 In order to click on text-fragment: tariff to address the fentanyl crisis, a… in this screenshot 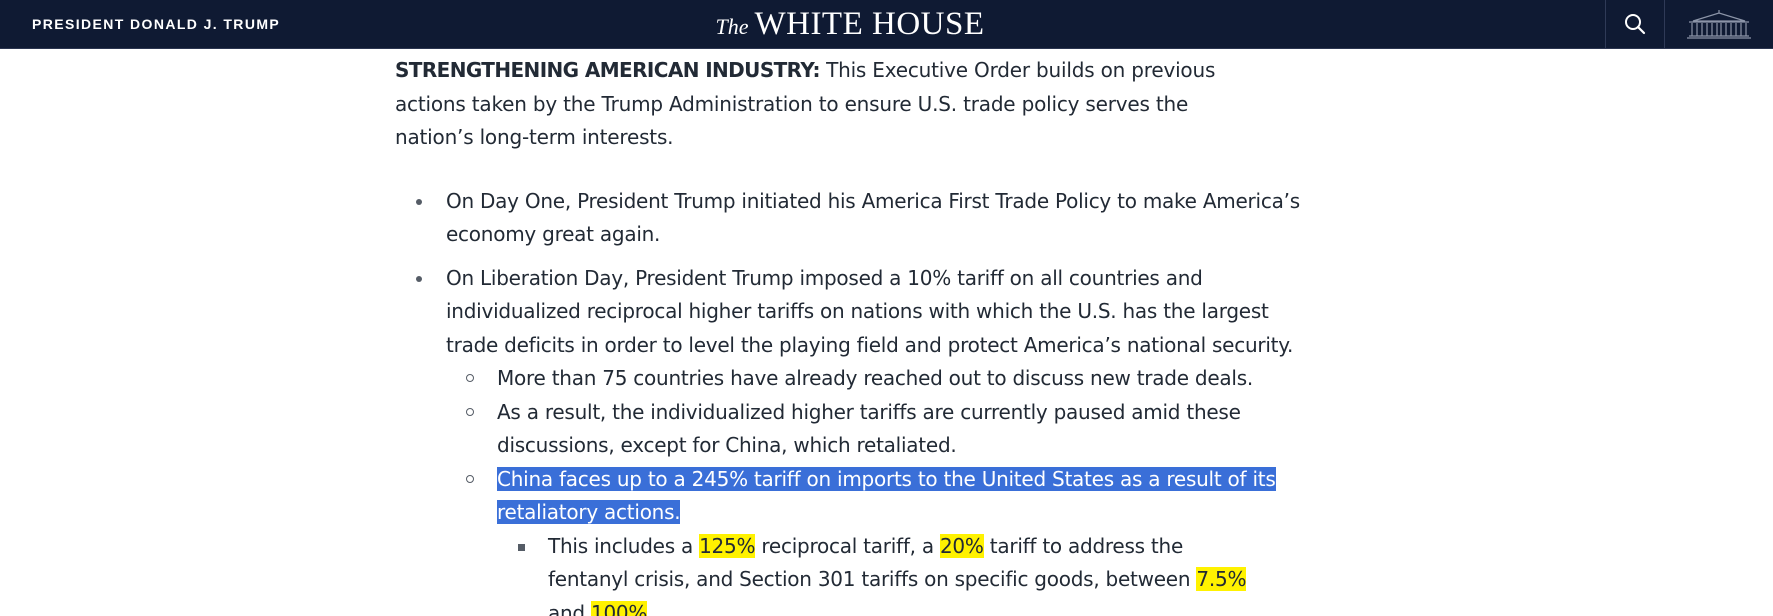, I will do `click(872, 562)`.